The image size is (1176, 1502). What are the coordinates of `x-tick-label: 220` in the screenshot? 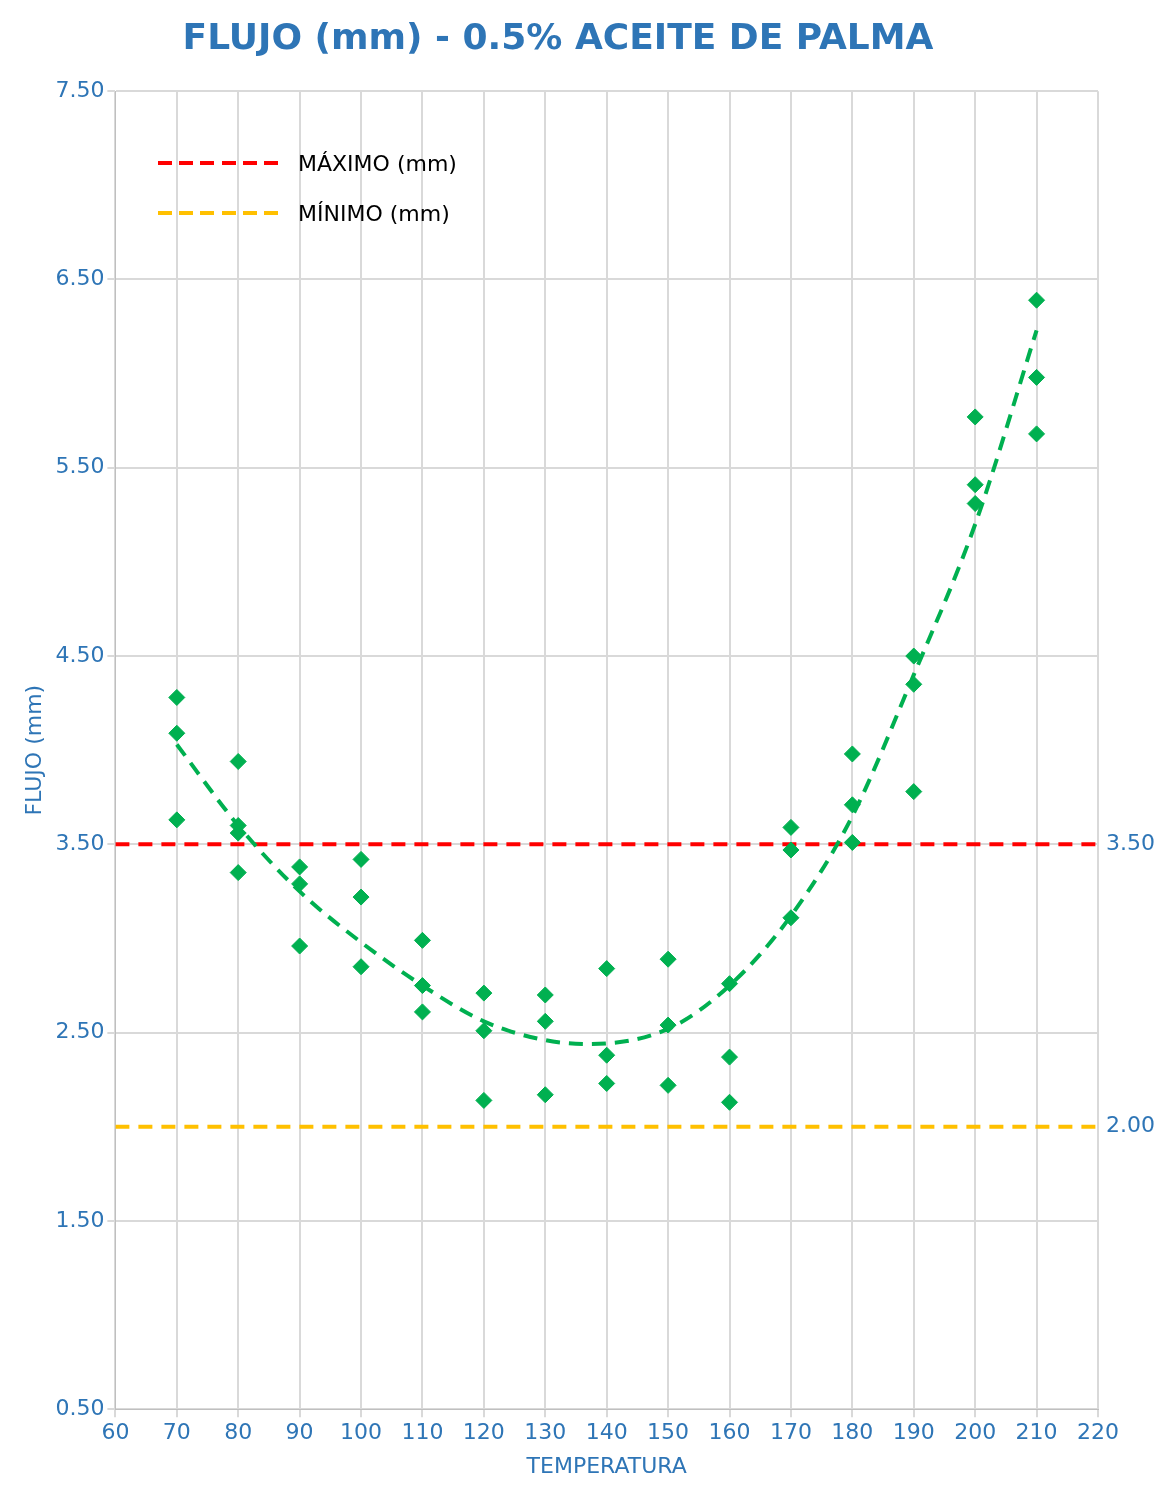 It's located at (1098, 1432).